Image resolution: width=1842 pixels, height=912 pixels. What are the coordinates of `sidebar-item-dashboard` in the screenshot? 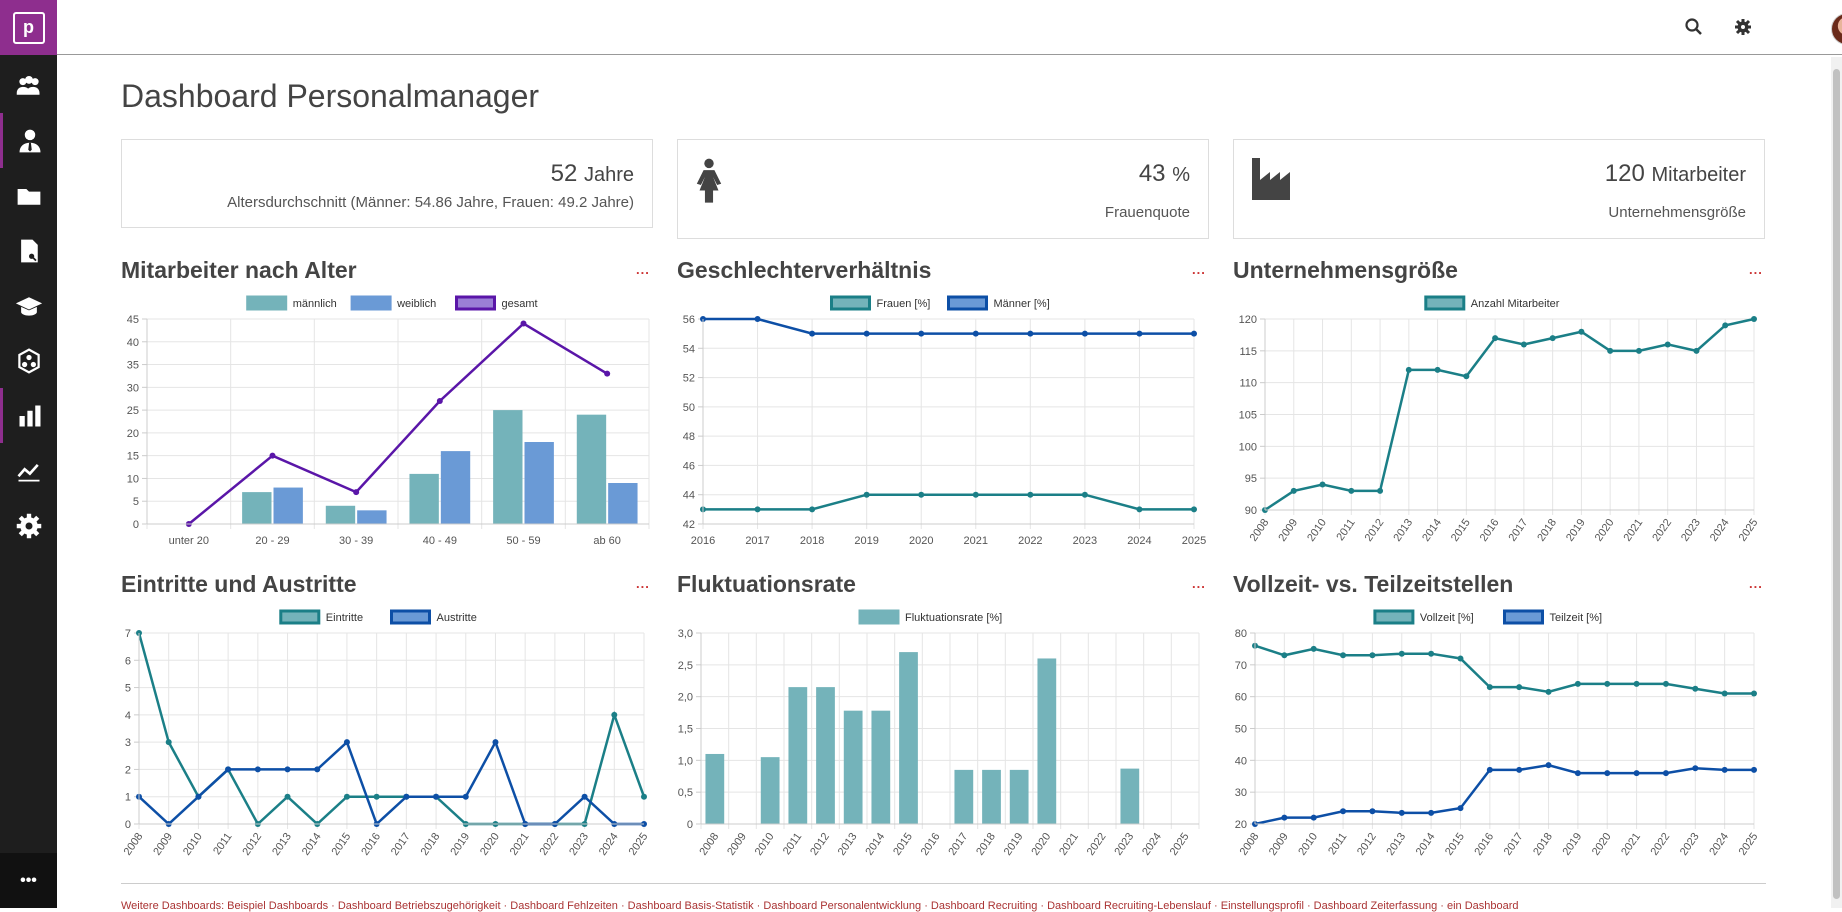 It's located at (28, 415).